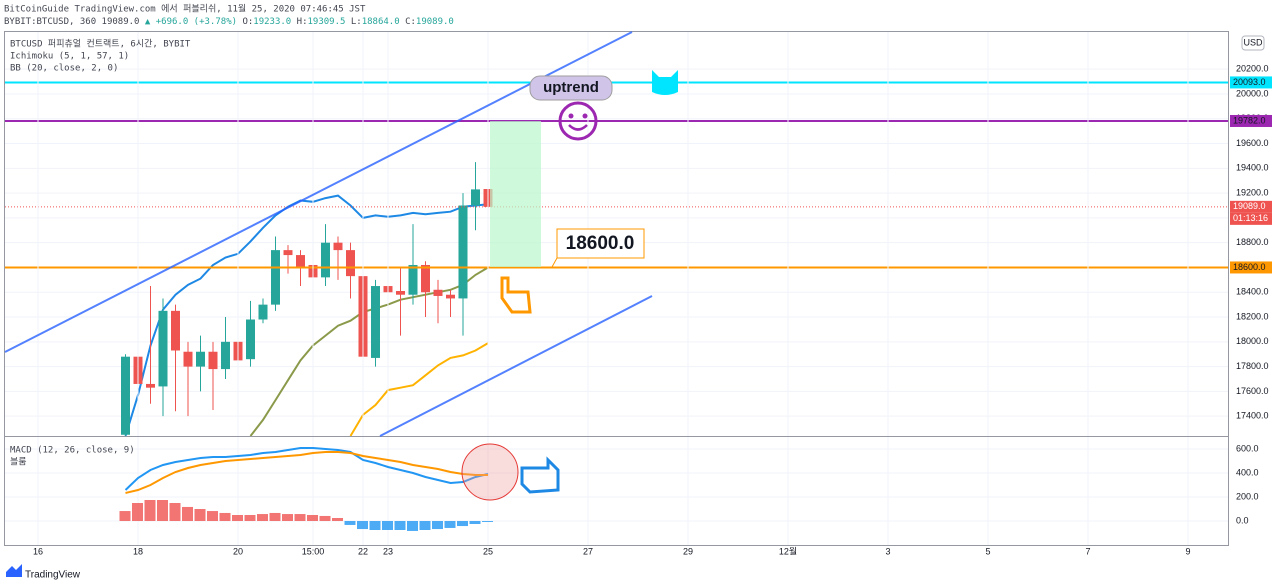 This screenshot has width=1280, height=588. What do you see at coordinates (327, 22) in the screenshot?
I see `ohlc-value: 19309.5` at bounding box center [327, 22].